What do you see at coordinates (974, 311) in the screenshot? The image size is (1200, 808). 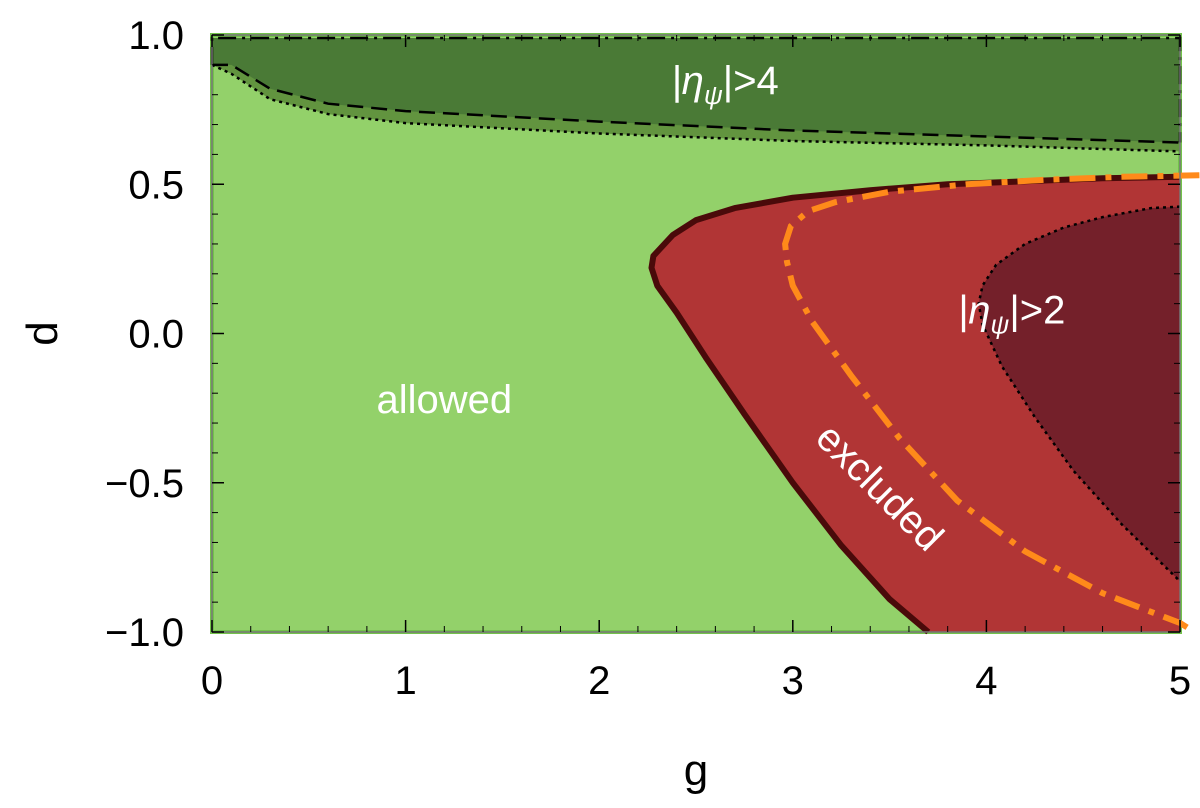 I see `eta-gt-2-label-main: |η` at bounding box center [974, 311].